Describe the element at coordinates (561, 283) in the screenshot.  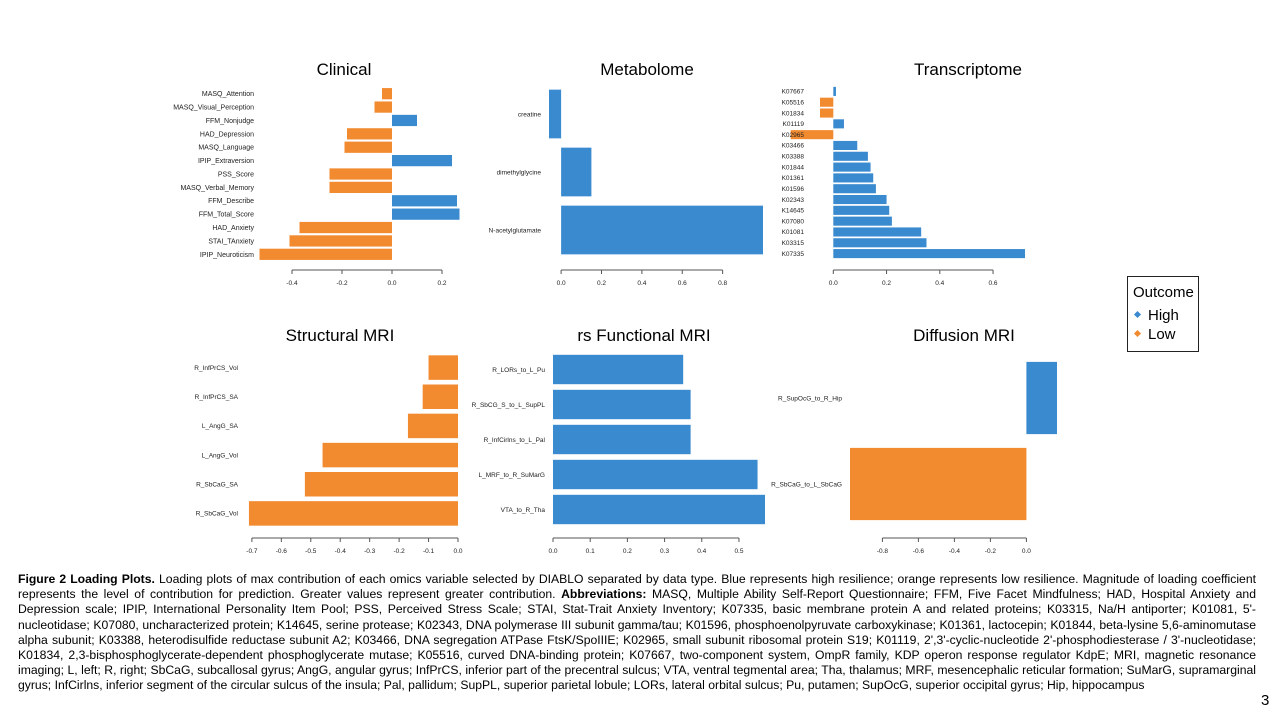
I see `metabolome-tick-label: 0.0` at that location.